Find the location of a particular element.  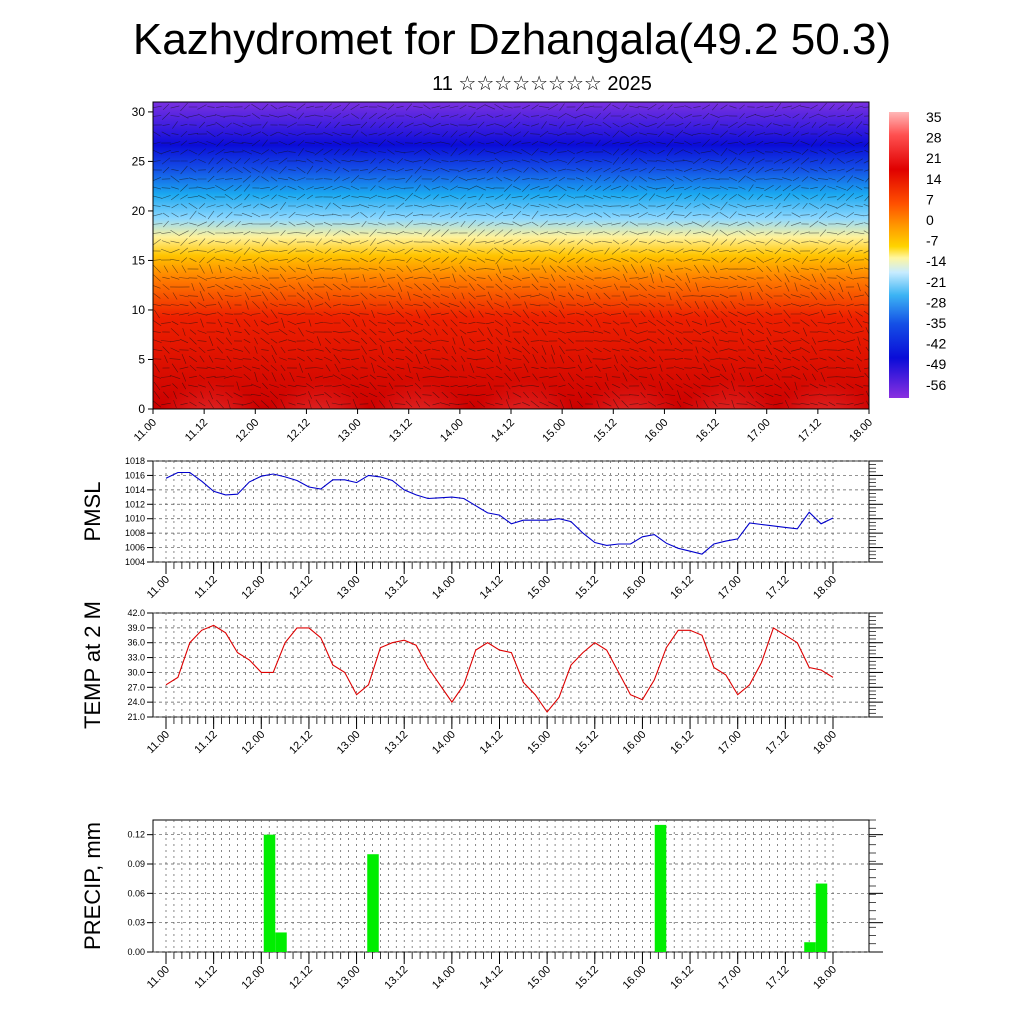

temp-x-tick-label: 13.00 is located at coordinates (349, 743).